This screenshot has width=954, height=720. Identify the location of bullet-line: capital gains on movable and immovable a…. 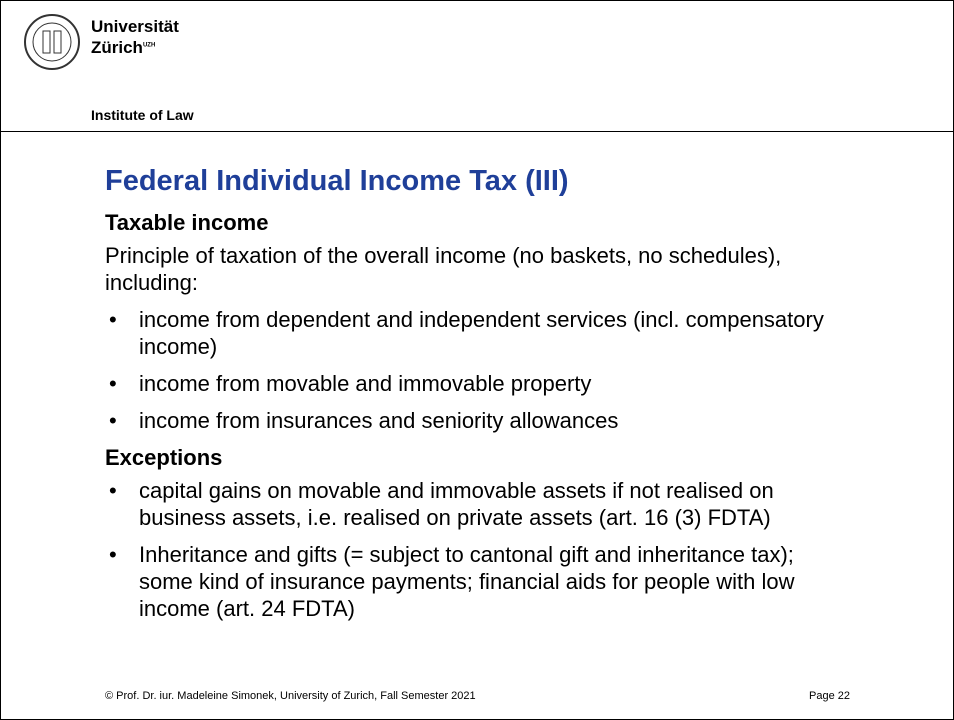
(456, 490).